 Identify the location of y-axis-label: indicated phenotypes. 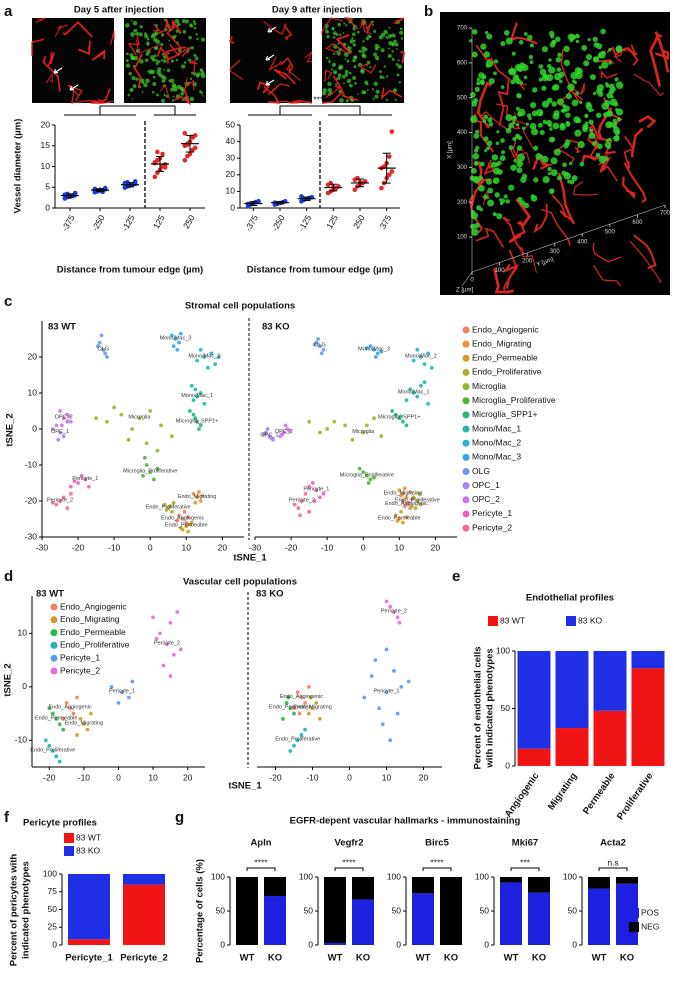
(26, 910).